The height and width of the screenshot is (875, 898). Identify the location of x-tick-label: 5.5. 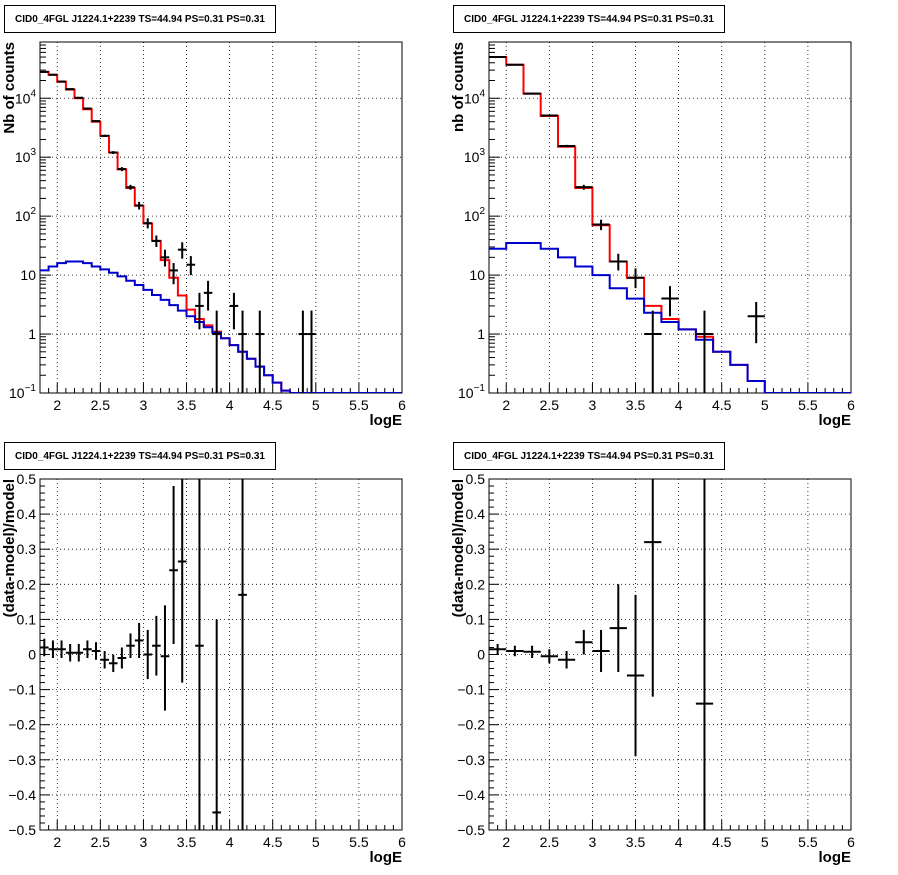
(359, 842).